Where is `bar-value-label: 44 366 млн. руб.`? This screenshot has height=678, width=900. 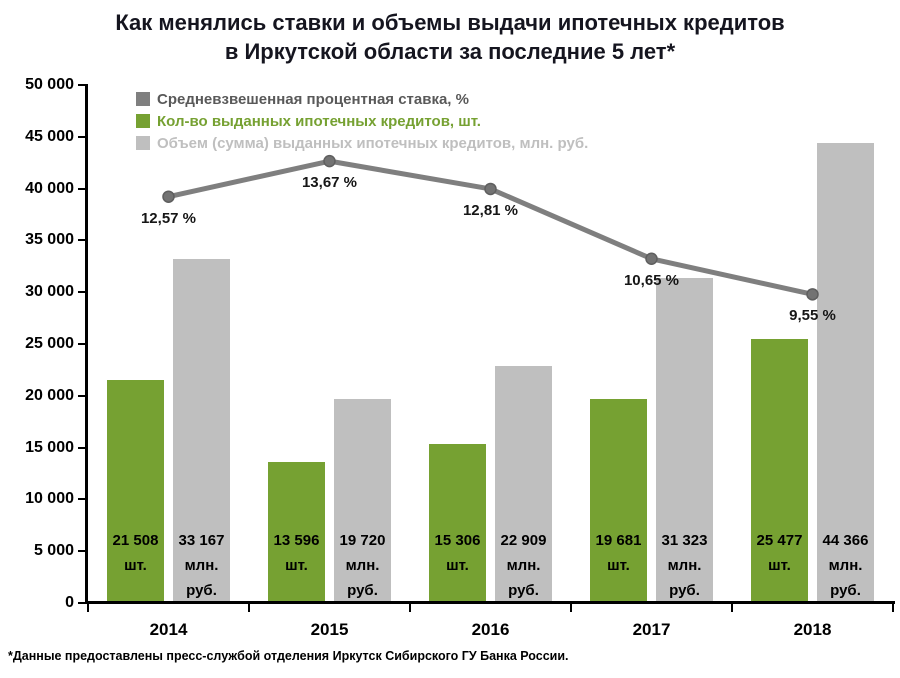 bar-value-label: 44 366 млн. руб. is located at coordinates (845, 565).